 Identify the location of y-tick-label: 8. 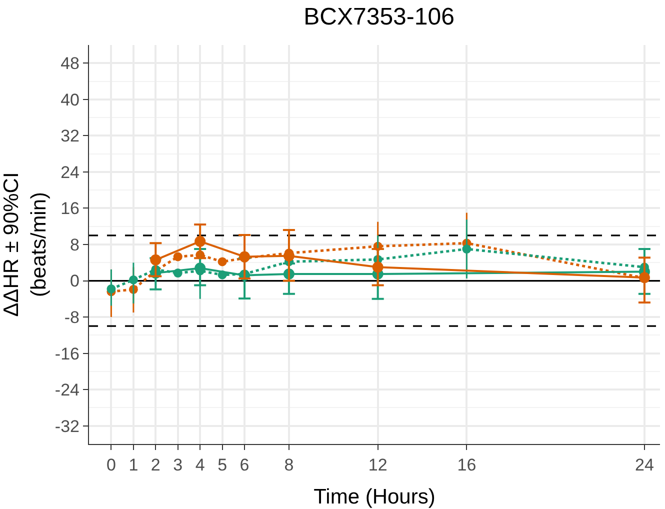
(75, 244).